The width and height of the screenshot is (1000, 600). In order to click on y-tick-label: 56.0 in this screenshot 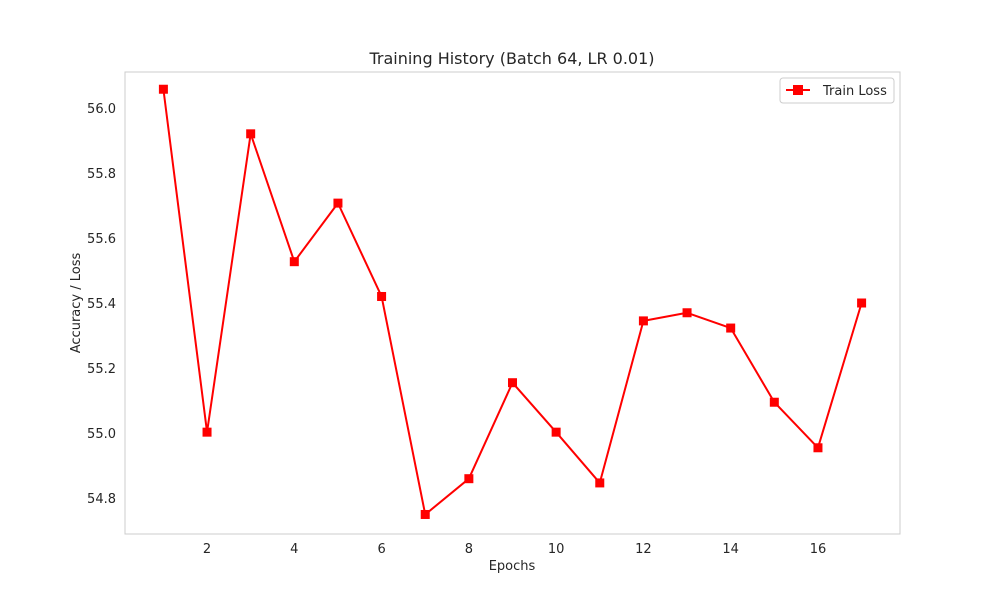, I will do `click(101, 109)`.